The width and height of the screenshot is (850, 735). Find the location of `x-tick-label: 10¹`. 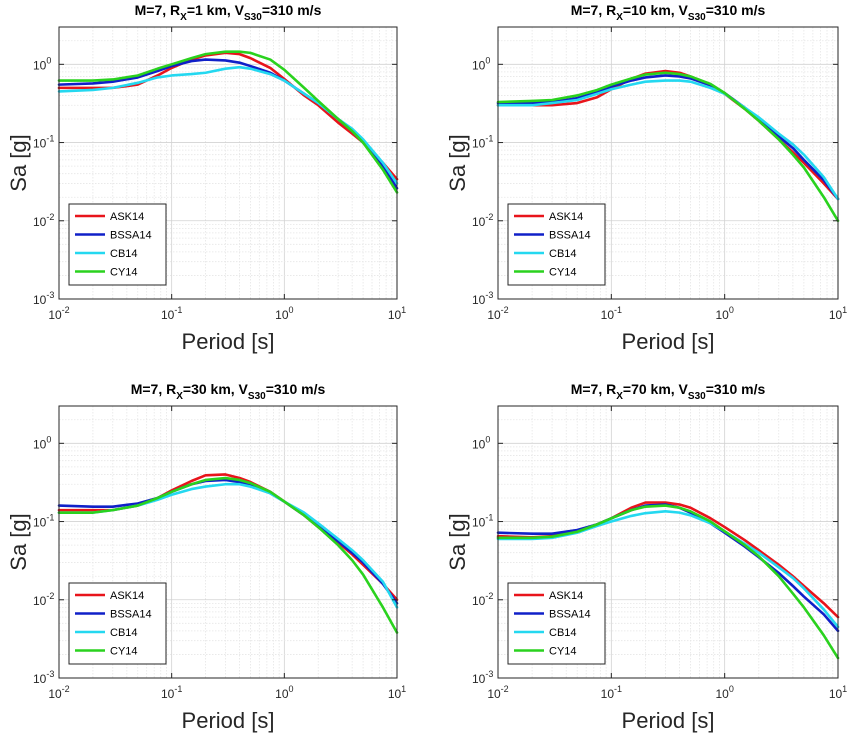

x-tick-label: 10¹ is located at coordinates (397, 692).